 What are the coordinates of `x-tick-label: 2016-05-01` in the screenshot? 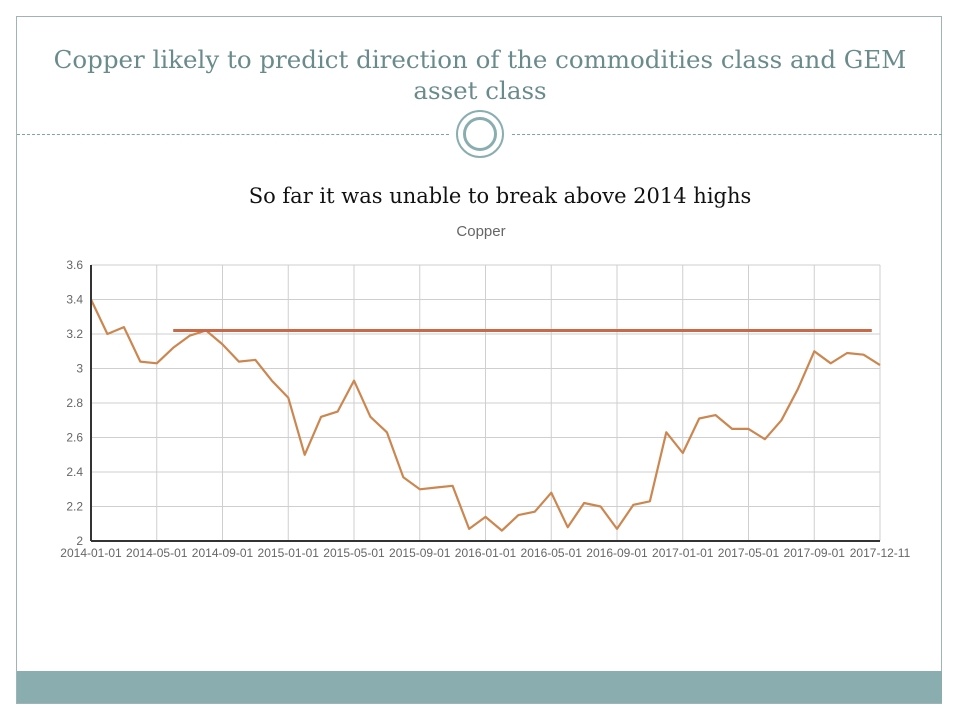 It's located at (552, 553).